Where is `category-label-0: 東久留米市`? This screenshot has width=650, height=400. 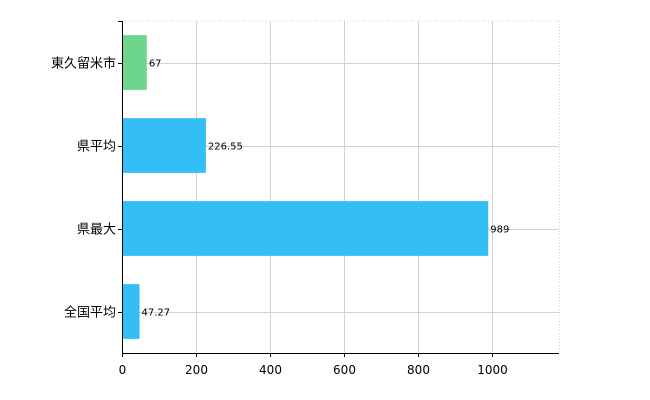
category-label-0: 東久留米市 is located at coordinates (83, 64).